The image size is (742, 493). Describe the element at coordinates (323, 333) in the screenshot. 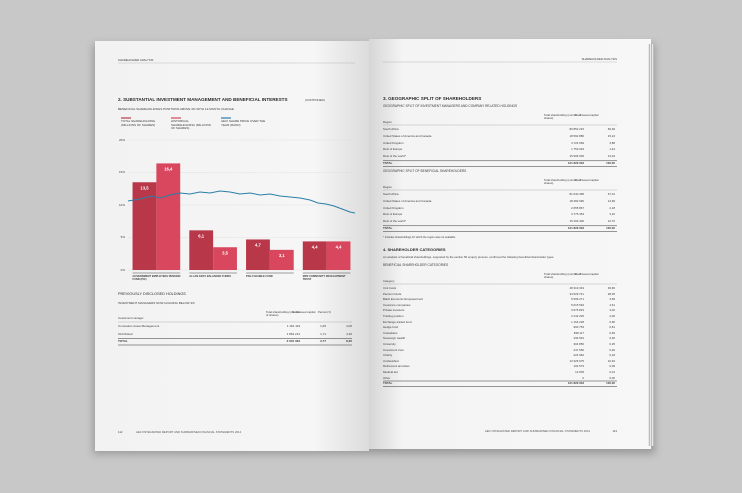

I see `table-cell: 1,71` at that location.